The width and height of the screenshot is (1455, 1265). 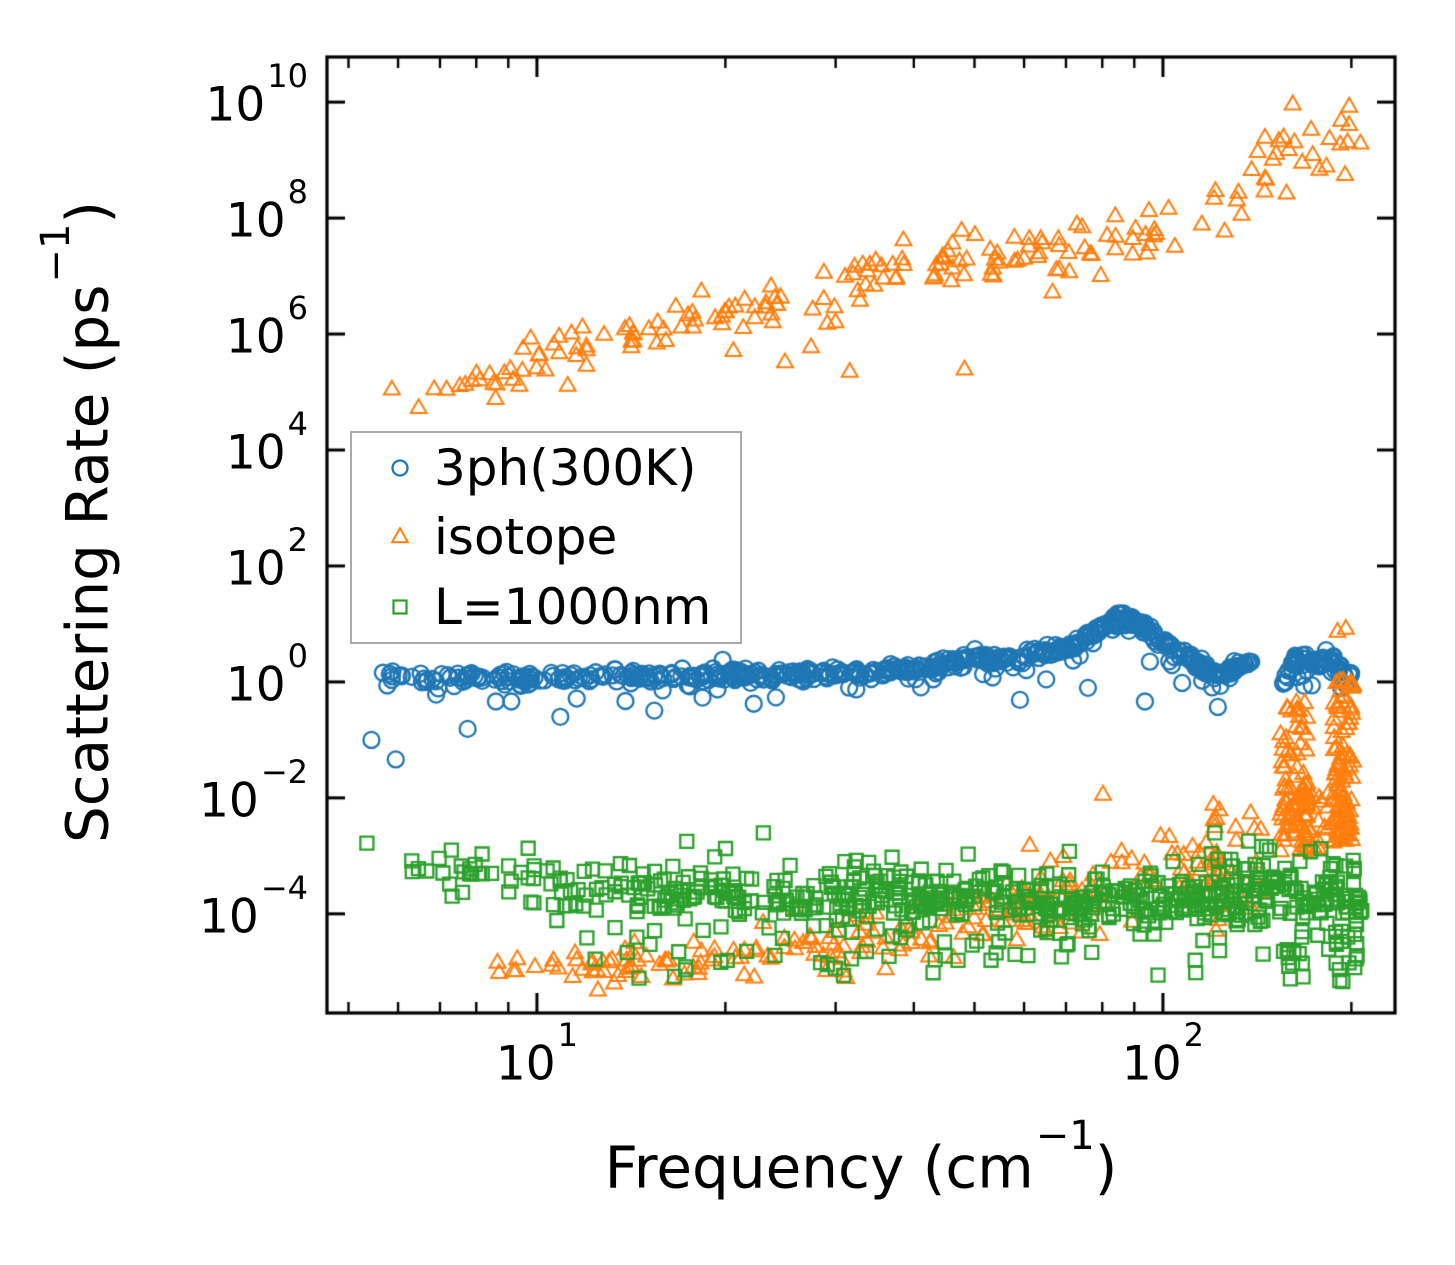 I want to click on y-axis-label-close: ), so click(x=87, y=212).